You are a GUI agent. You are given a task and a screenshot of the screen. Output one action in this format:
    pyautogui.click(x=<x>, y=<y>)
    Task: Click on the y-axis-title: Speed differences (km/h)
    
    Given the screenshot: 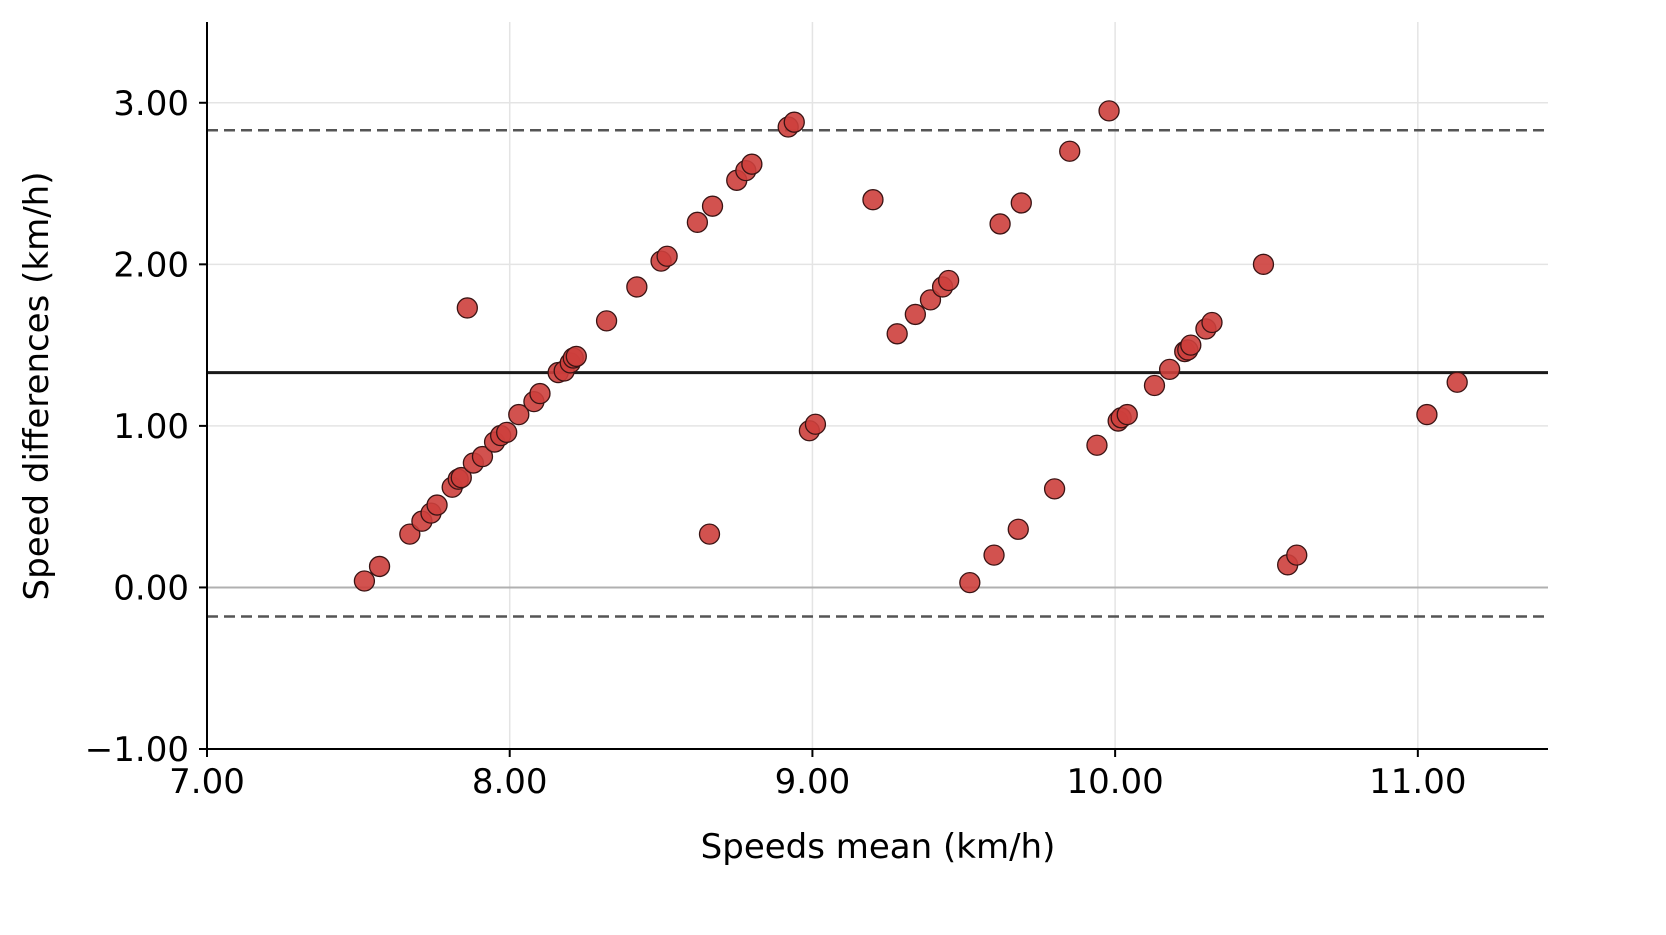 What is the action you would take?
    pyautogui.click(x=37, y=386)
    